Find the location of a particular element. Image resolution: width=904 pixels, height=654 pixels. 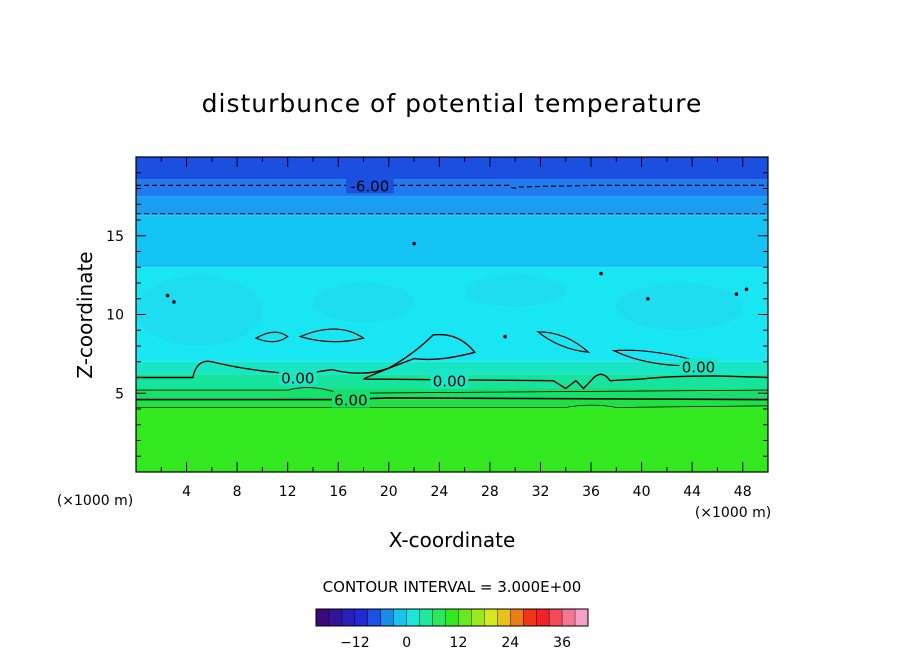

y-tick-label: 5 is located at coordinates (119, 394).